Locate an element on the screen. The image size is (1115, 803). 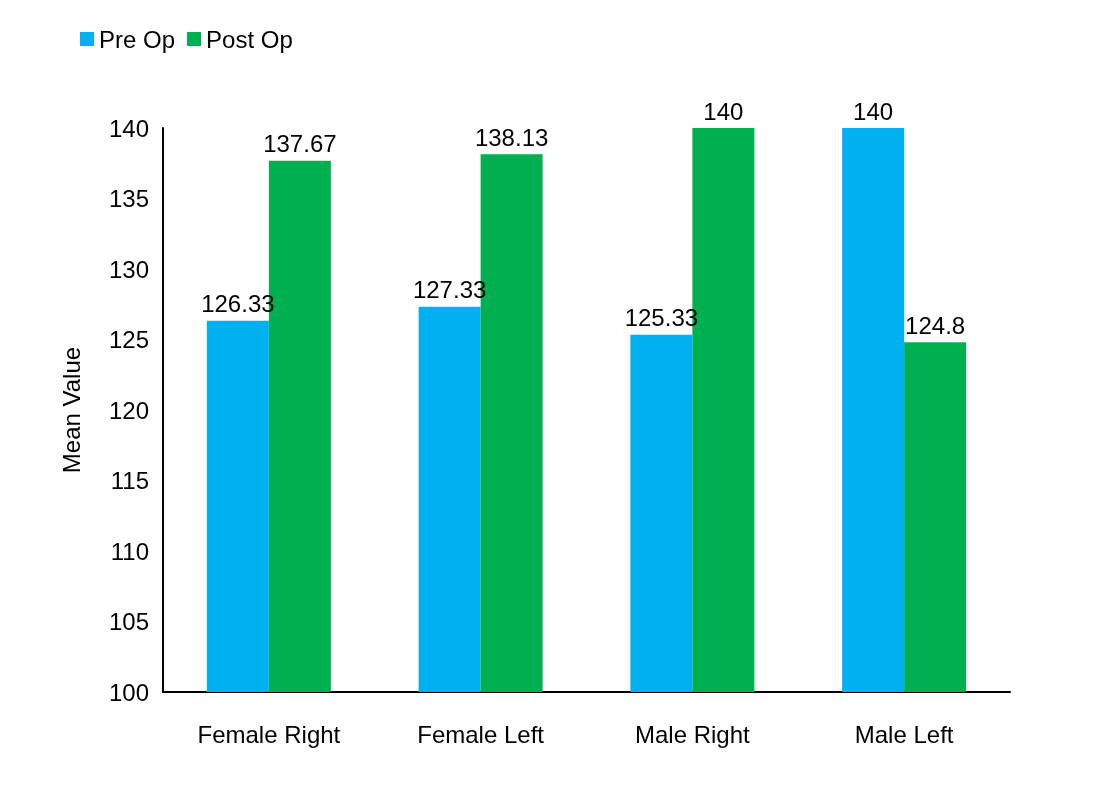
y-tick-label: 135 is located at coordinates (128, 198).